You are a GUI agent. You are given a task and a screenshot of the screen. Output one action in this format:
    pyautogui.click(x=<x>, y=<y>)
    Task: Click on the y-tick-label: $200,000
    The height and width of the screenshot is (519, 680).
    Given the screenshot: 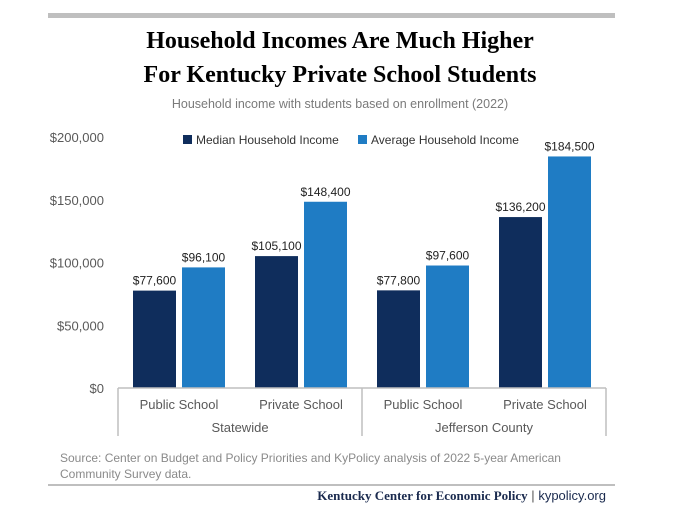 What is the action you would take?
    pyautogui.click(x=77, y=137)
    